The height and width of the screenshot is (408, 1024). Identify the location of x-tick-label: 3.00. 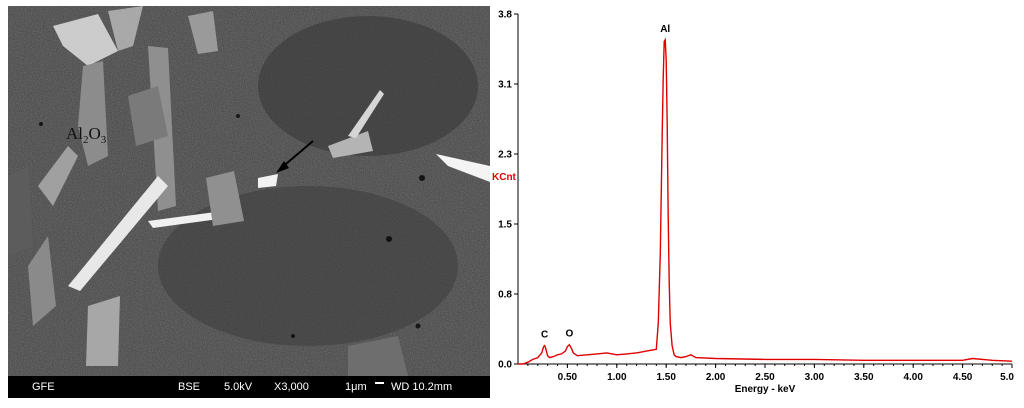
(815, 377).